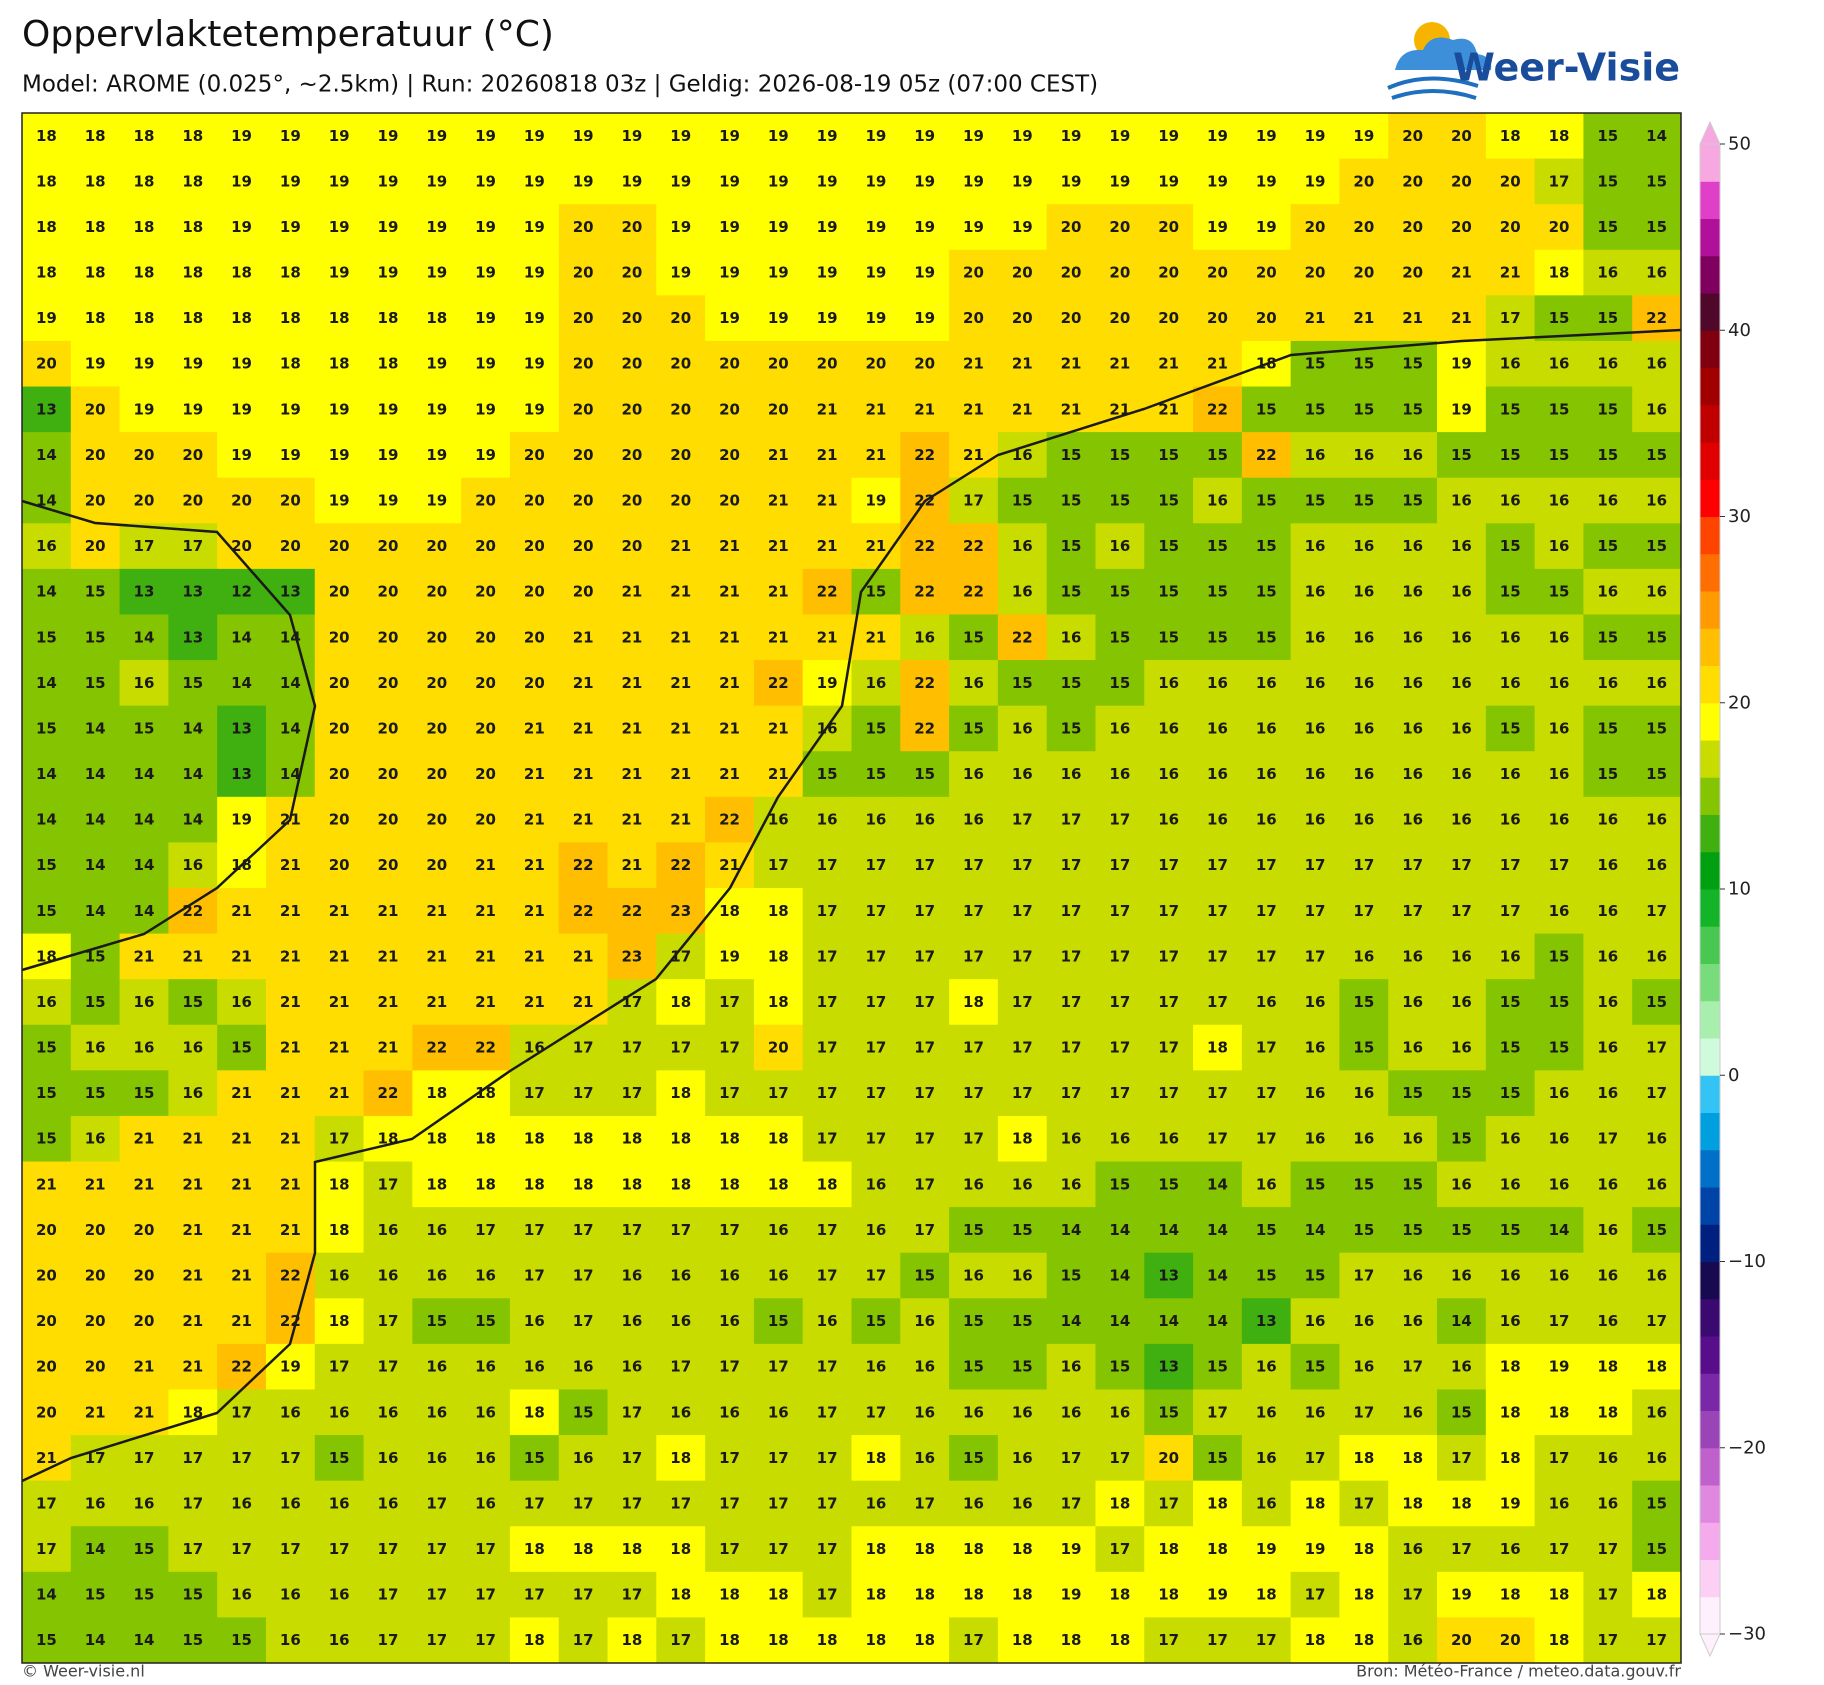 The width and height of the screenshot is (1824, 1685). What do you see at coordinates (1739, 144) in the screenshot?
I see `colorbar-tick-label: 50` at bounding box center [1739, 144].